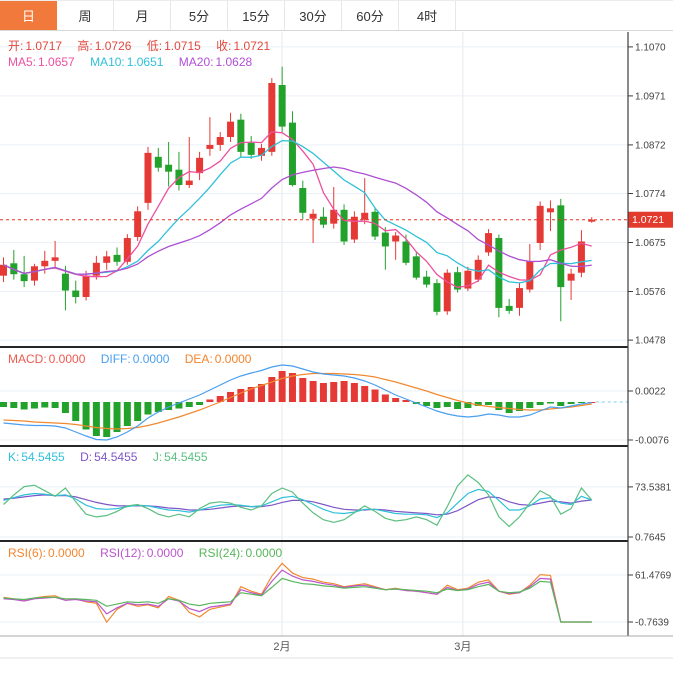  Describe the element at coordinates (297, 401) in the screenshot. I see `dea-line` at that location.